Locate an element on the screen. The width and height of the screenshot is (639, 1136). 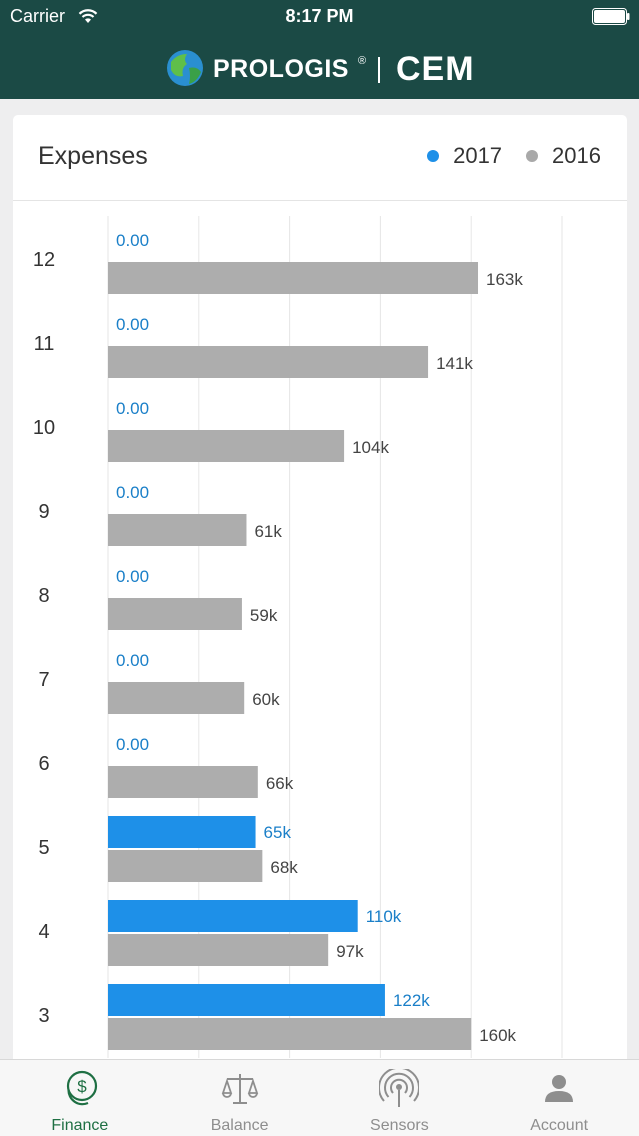
legend-dot-2016 is located at coordinates (532, 156).